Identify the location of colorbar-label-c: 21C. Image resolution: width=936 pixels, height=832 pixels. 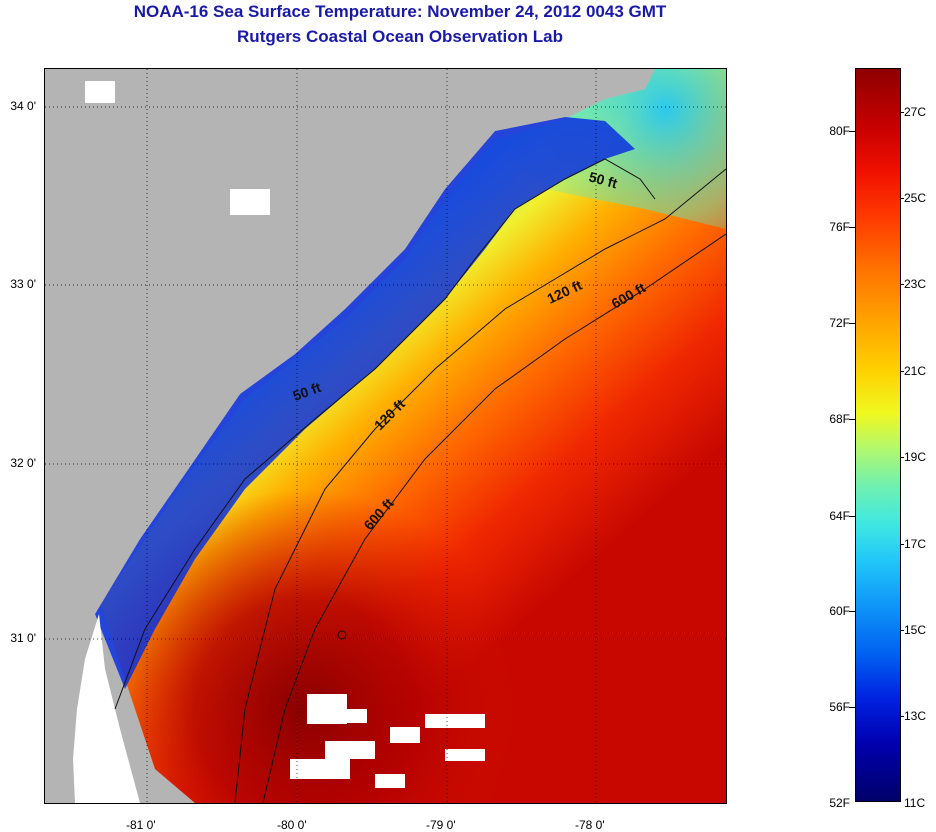
(915, 371).